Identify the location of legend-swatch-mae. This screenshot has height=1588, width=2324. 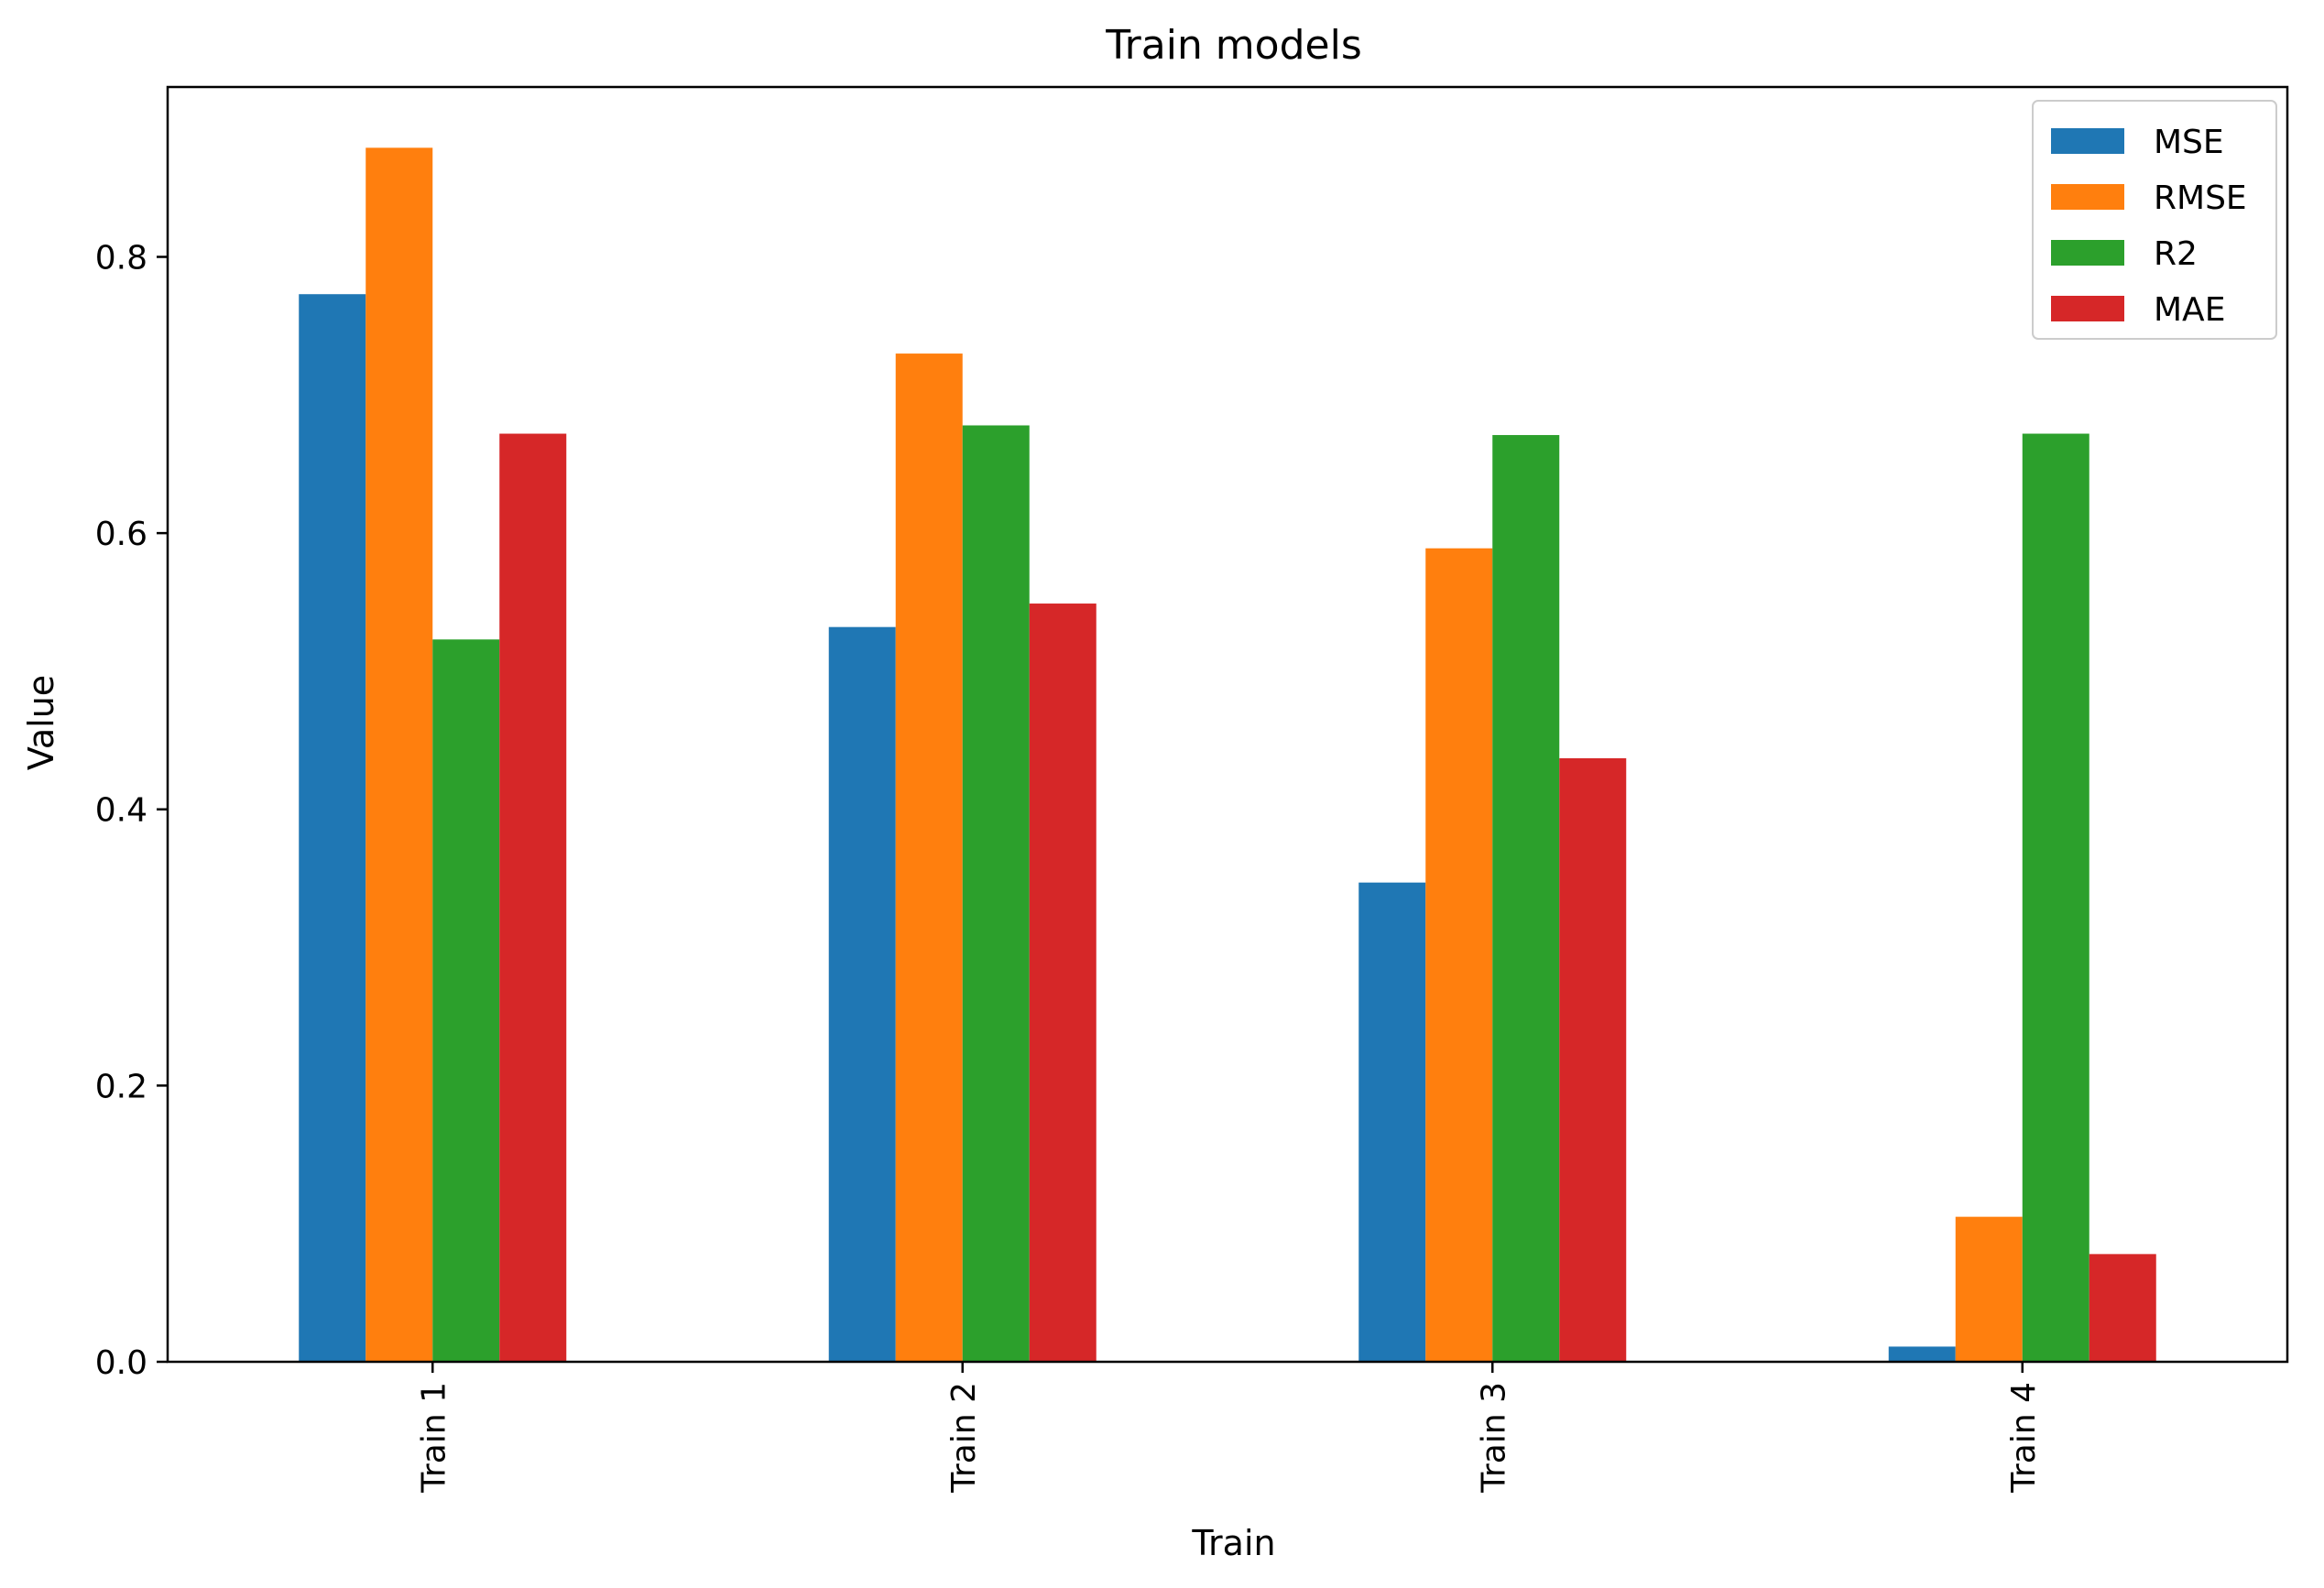
(2087, 309).